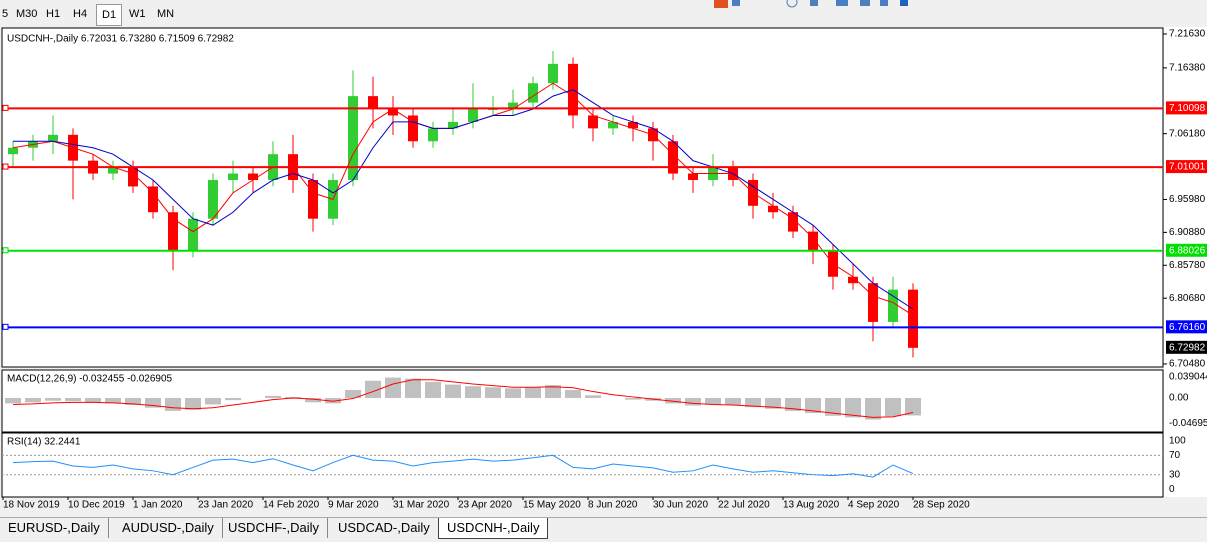 The image size is (1207, 542). What do you see at coordinates (384, 528) in the screenshot?
I see `symbol-tab: USDCAD-,Daily` at bounding box center [384, 528].